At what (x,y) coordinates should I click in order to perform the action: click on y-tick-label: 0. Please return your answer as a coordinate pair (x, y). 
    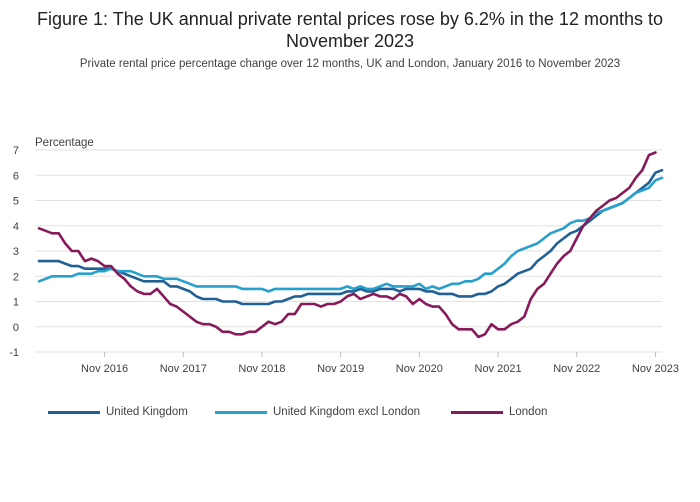
    Looking at the image, I should click on (16, 328).